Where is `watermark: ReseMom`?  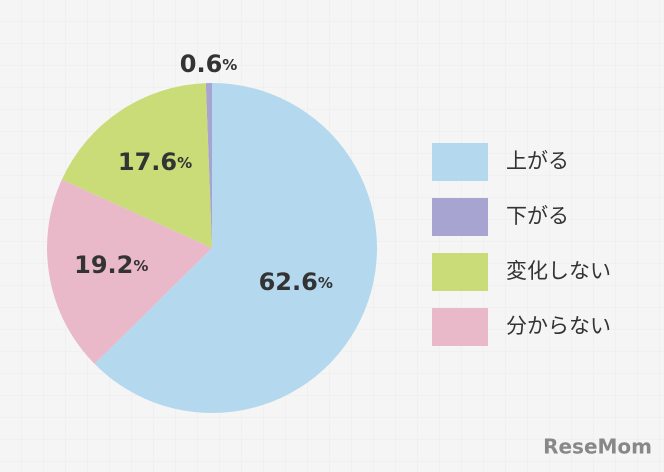
watermark: ReseMom is located at coordinates (597, 447).